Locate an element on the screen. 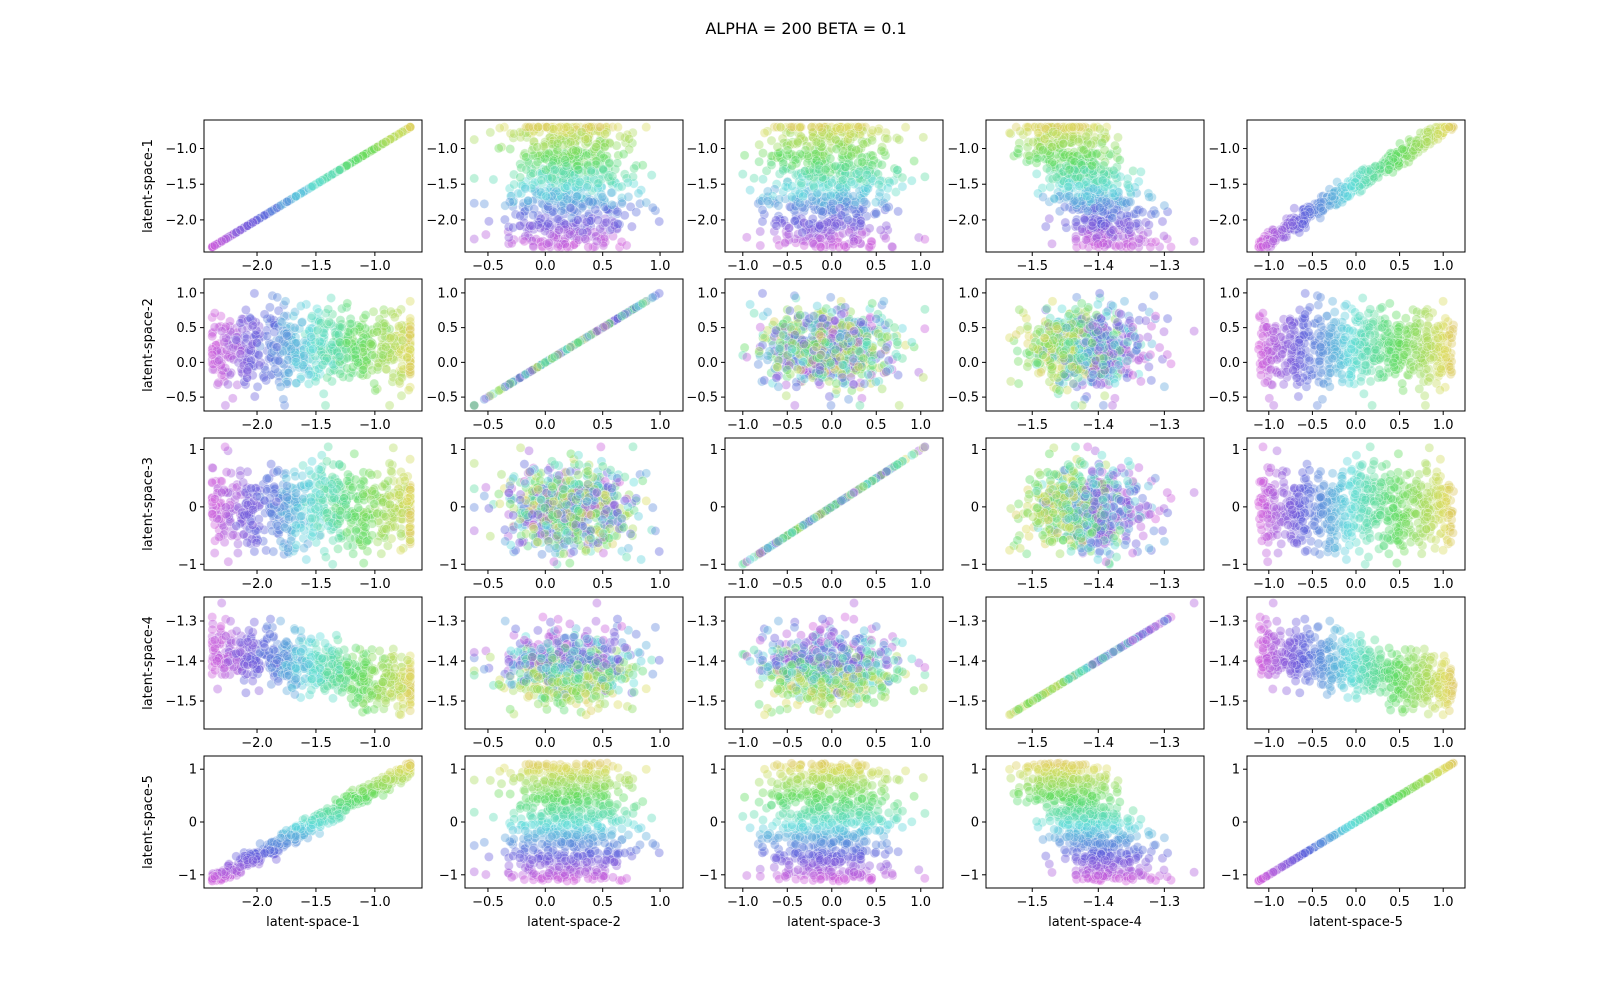 This screenshot has width=1614, height=992. x-tick-label: −1.3 is located at coordinates (1165, 266).